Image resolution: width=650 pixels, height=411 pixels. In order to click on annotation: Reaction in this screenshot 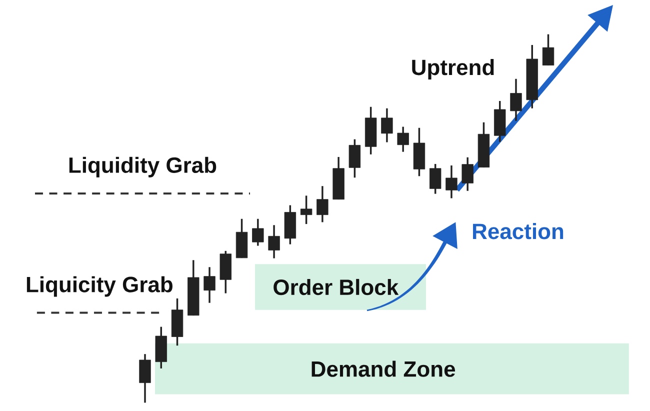, I will do `click(518, 231)`.